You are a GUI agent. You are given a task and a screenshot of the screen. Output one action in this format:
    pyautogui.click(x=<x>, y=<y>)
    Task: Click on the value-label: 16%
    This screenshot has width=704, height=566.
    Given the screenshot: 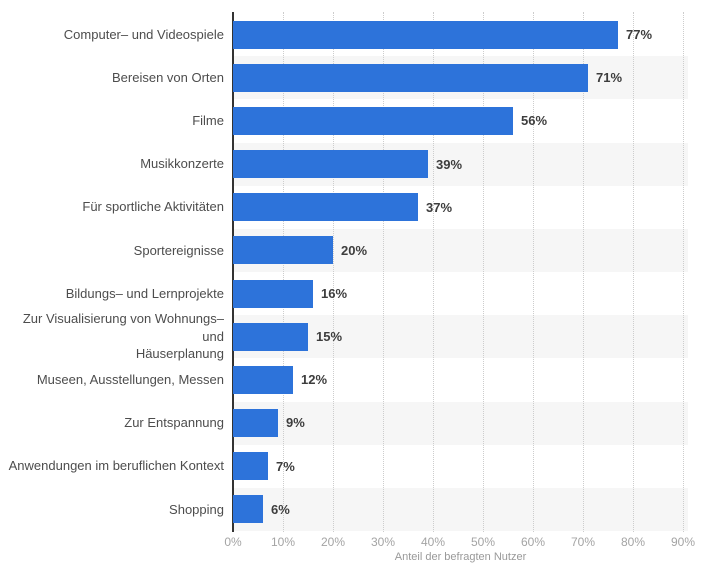 What is the action you would take?
    pyautogui.click(x=334, y=294)
    